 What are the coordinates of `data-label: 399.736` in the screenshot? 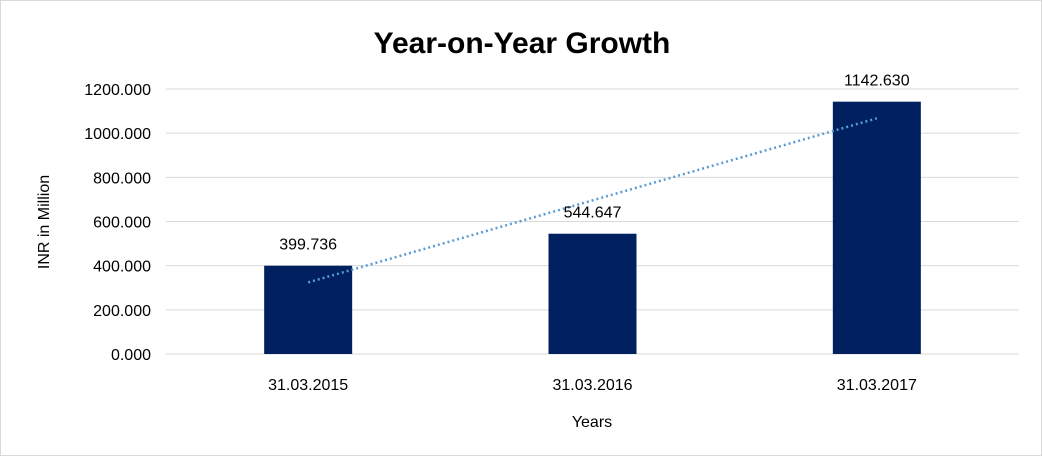 It's located at (308, 245).